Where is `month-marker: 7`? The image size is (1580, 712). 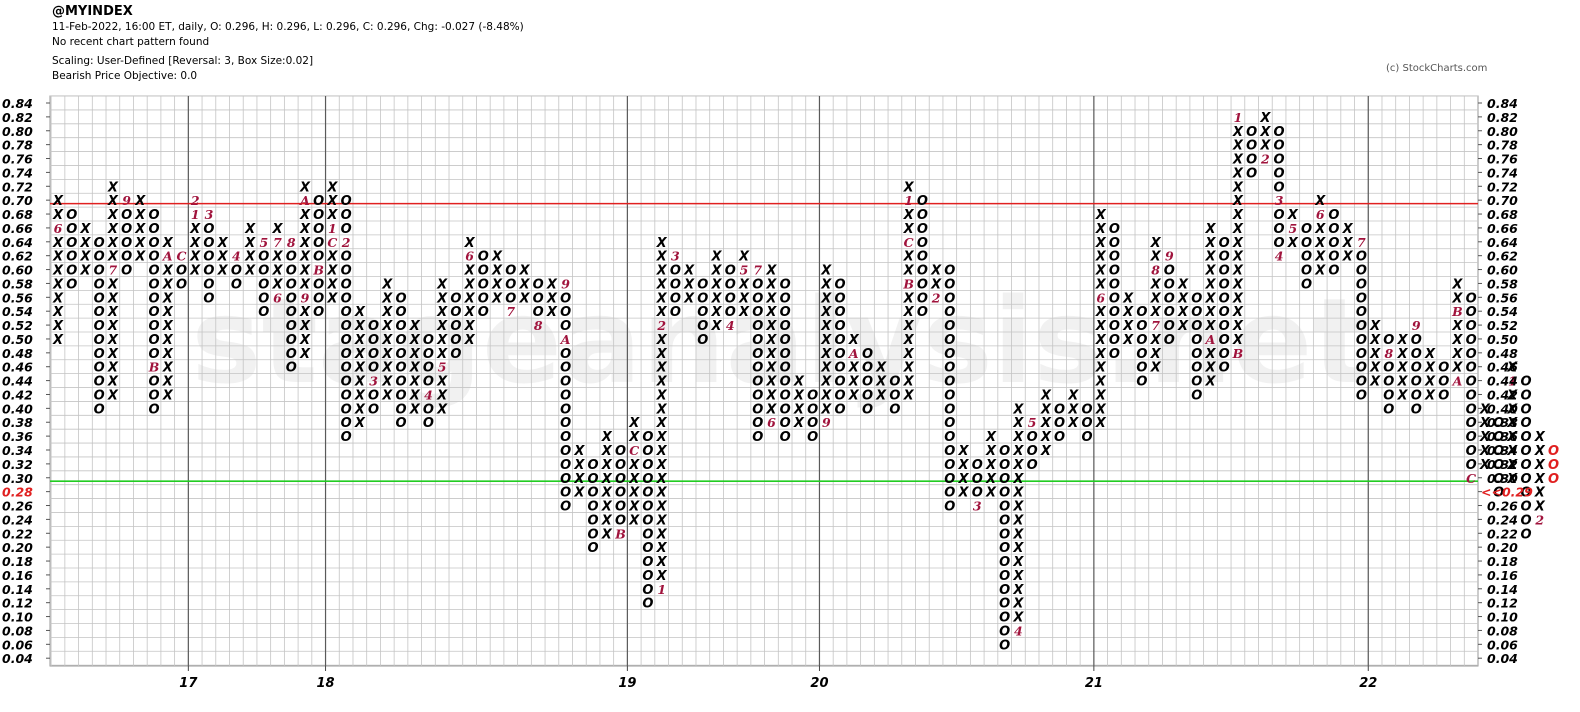 month-marker: 7 is located at coordinates (113, 270).